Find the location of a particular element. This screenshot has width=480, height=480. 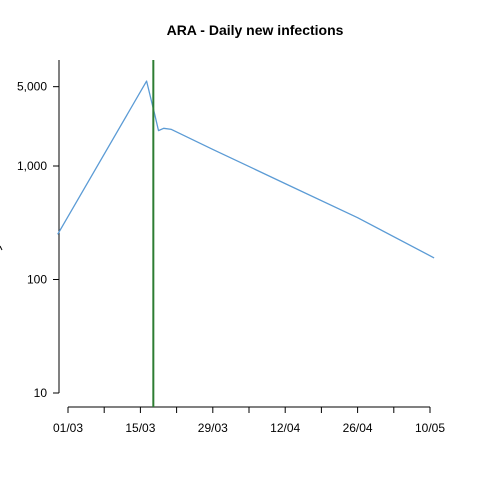

y-axis: 10 100 1,000 5,000 is located at coordinates (38, 230).